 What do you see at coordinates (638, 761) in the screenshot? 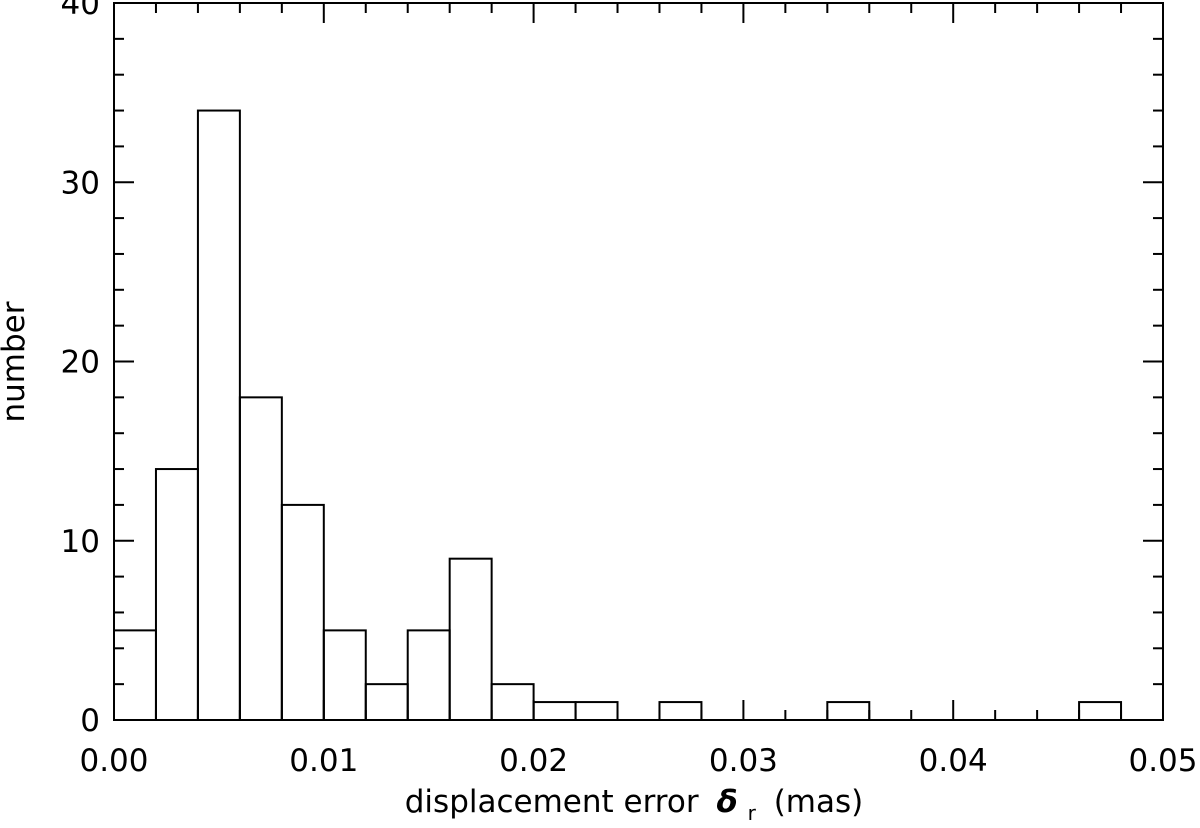
I see `x-tick-labels: 0.00 0.01 0.02 0.03 0.04 0.05` at bounding box center [638, 761].